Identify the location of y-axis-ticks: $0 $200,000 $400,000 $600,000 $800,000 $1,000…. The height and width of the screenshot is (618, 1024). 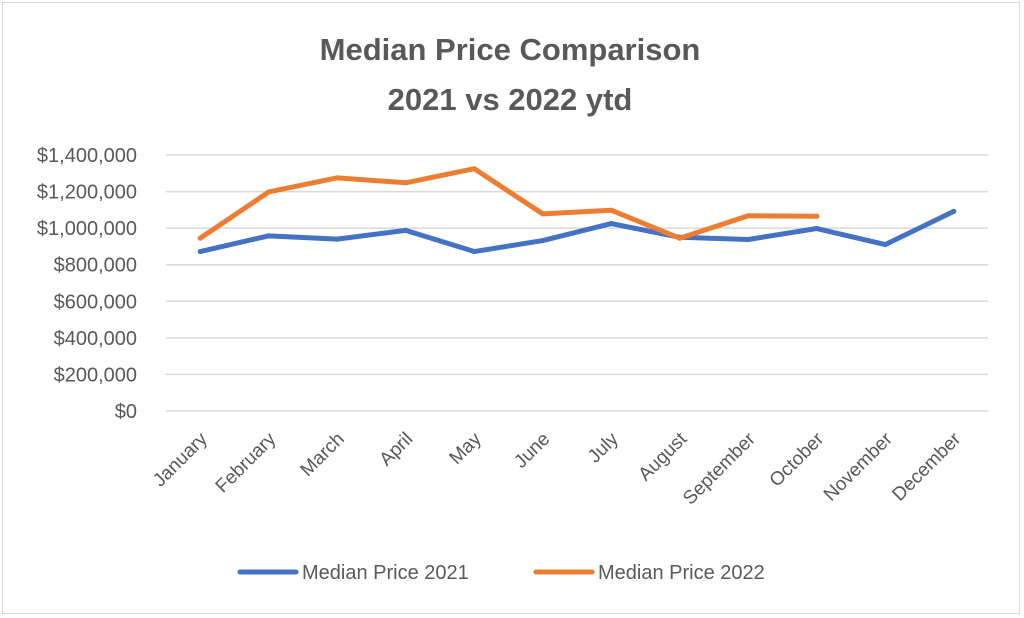
(87, 284).